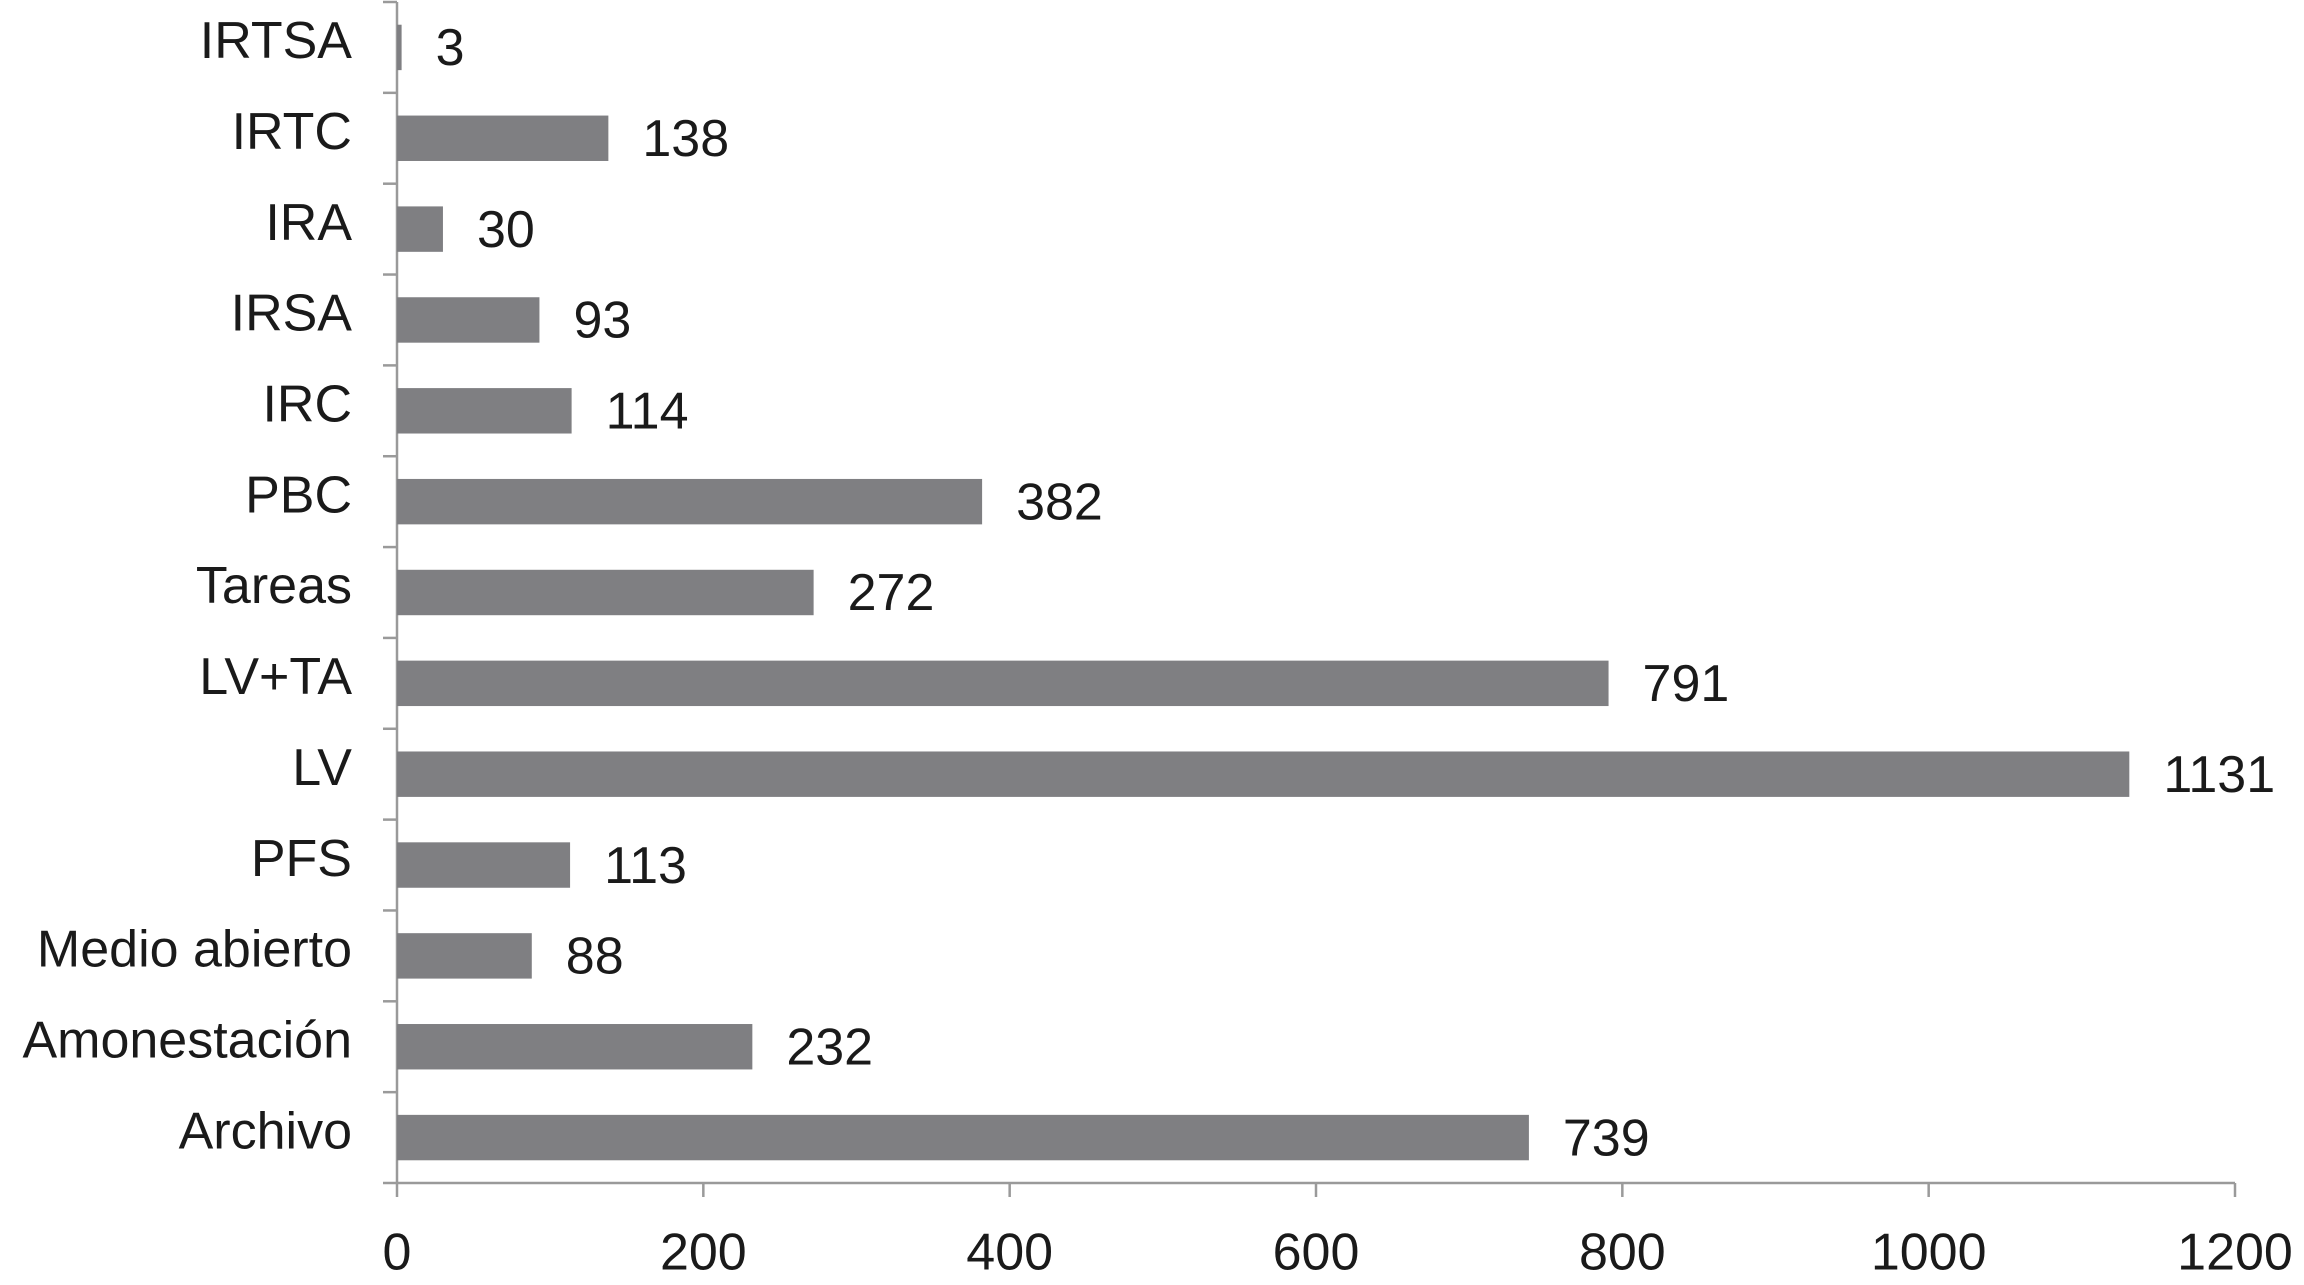 Image resolution: width=2304 pixels, height=1285 pixels. What do you see at coordinates (891, 593) in the screenshot?
I see `value-label: 272` at bounding box center [891, 593].